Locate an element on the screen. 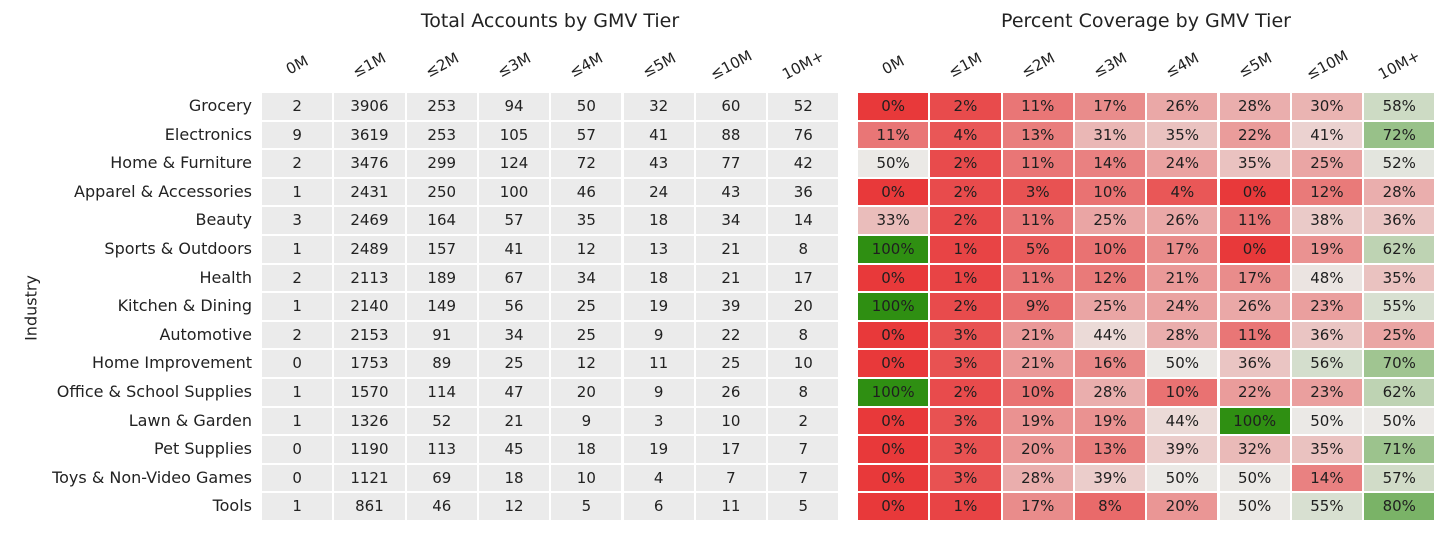 Image resolution: width=1456 pixels, height=544 pixels. table-cell: 39 is located at coordinates (731, 306).